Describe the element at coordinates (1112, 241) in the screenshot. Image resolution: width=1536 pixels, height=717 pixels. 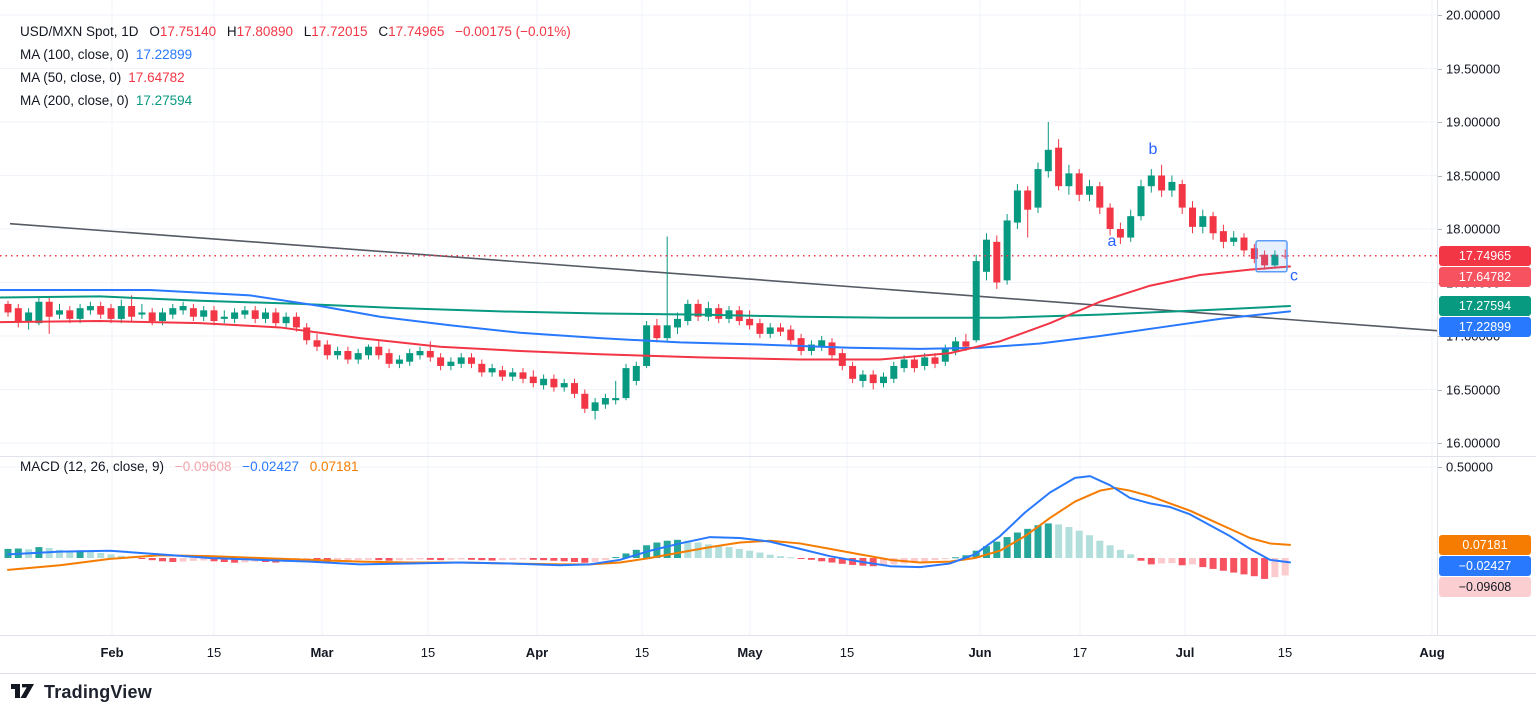
I see `annotation-a: a` at that location.